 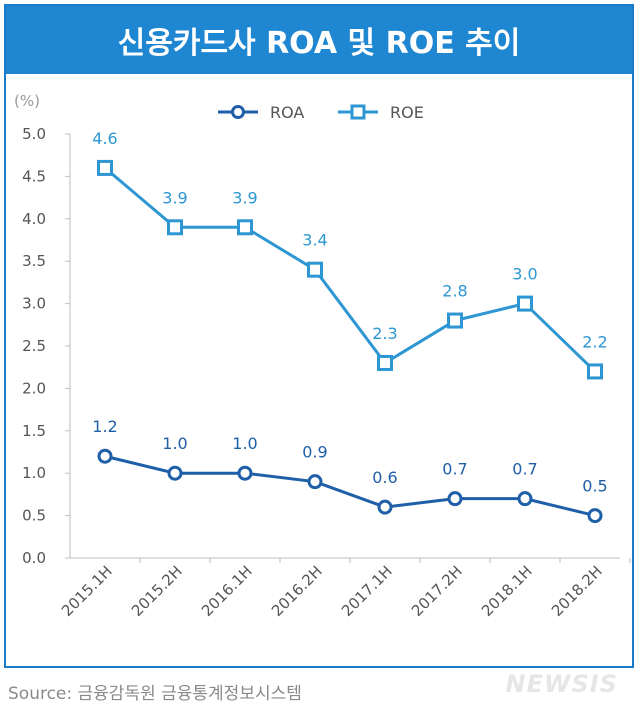 I want to click on x-tick-label: 2017.2H, so click(x=437, y=591).